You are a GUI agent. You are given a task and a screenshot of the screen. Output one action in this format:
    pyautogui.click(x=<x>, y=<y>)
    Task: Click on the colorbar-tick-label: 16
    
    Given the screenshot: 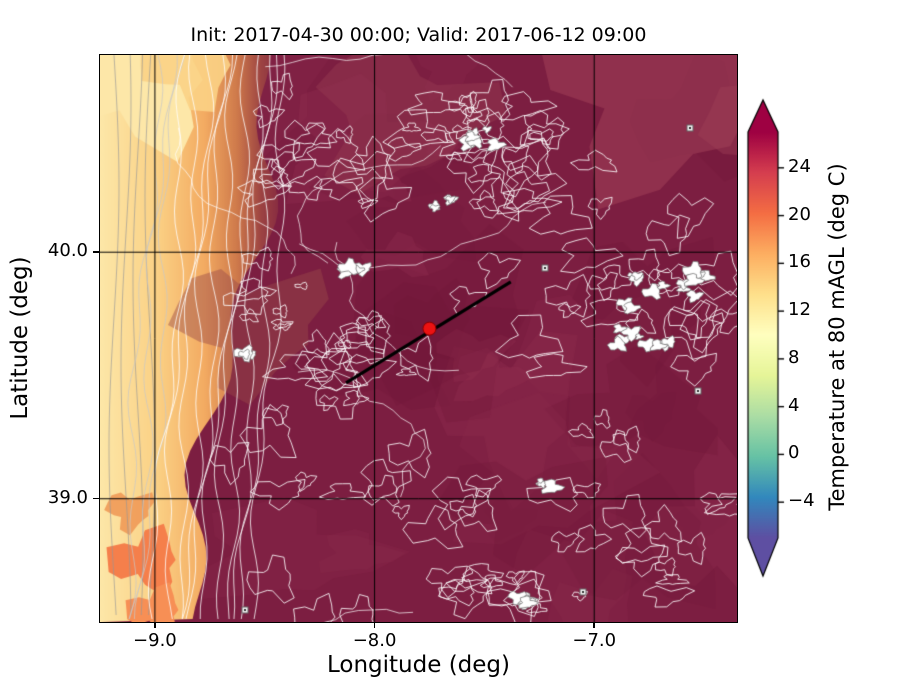 What is the action you would take?
    pyautogui.click(x=799, y=262)
    